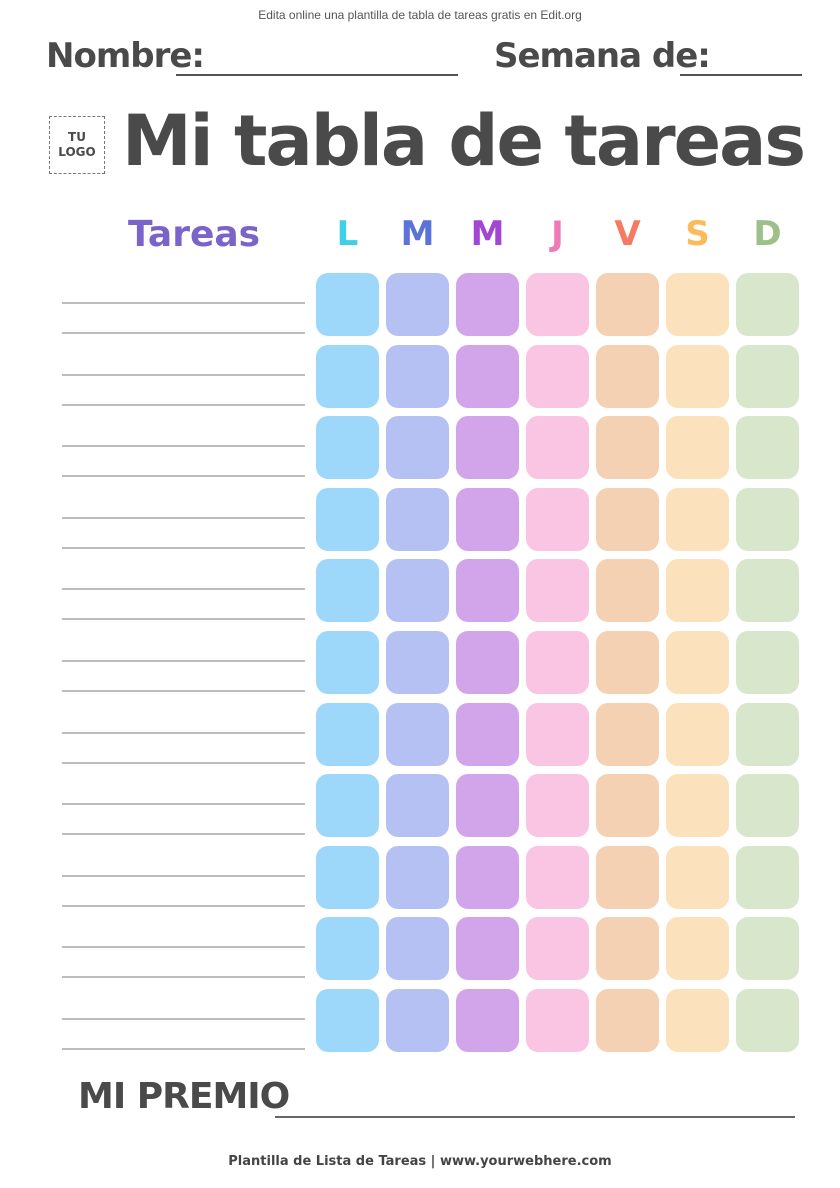 The width and height of the screenshot is (840, 1188). What do you see at coordinates (741, 75) in the screenshot?
I see `week-field` at bounding box center [741, 75].